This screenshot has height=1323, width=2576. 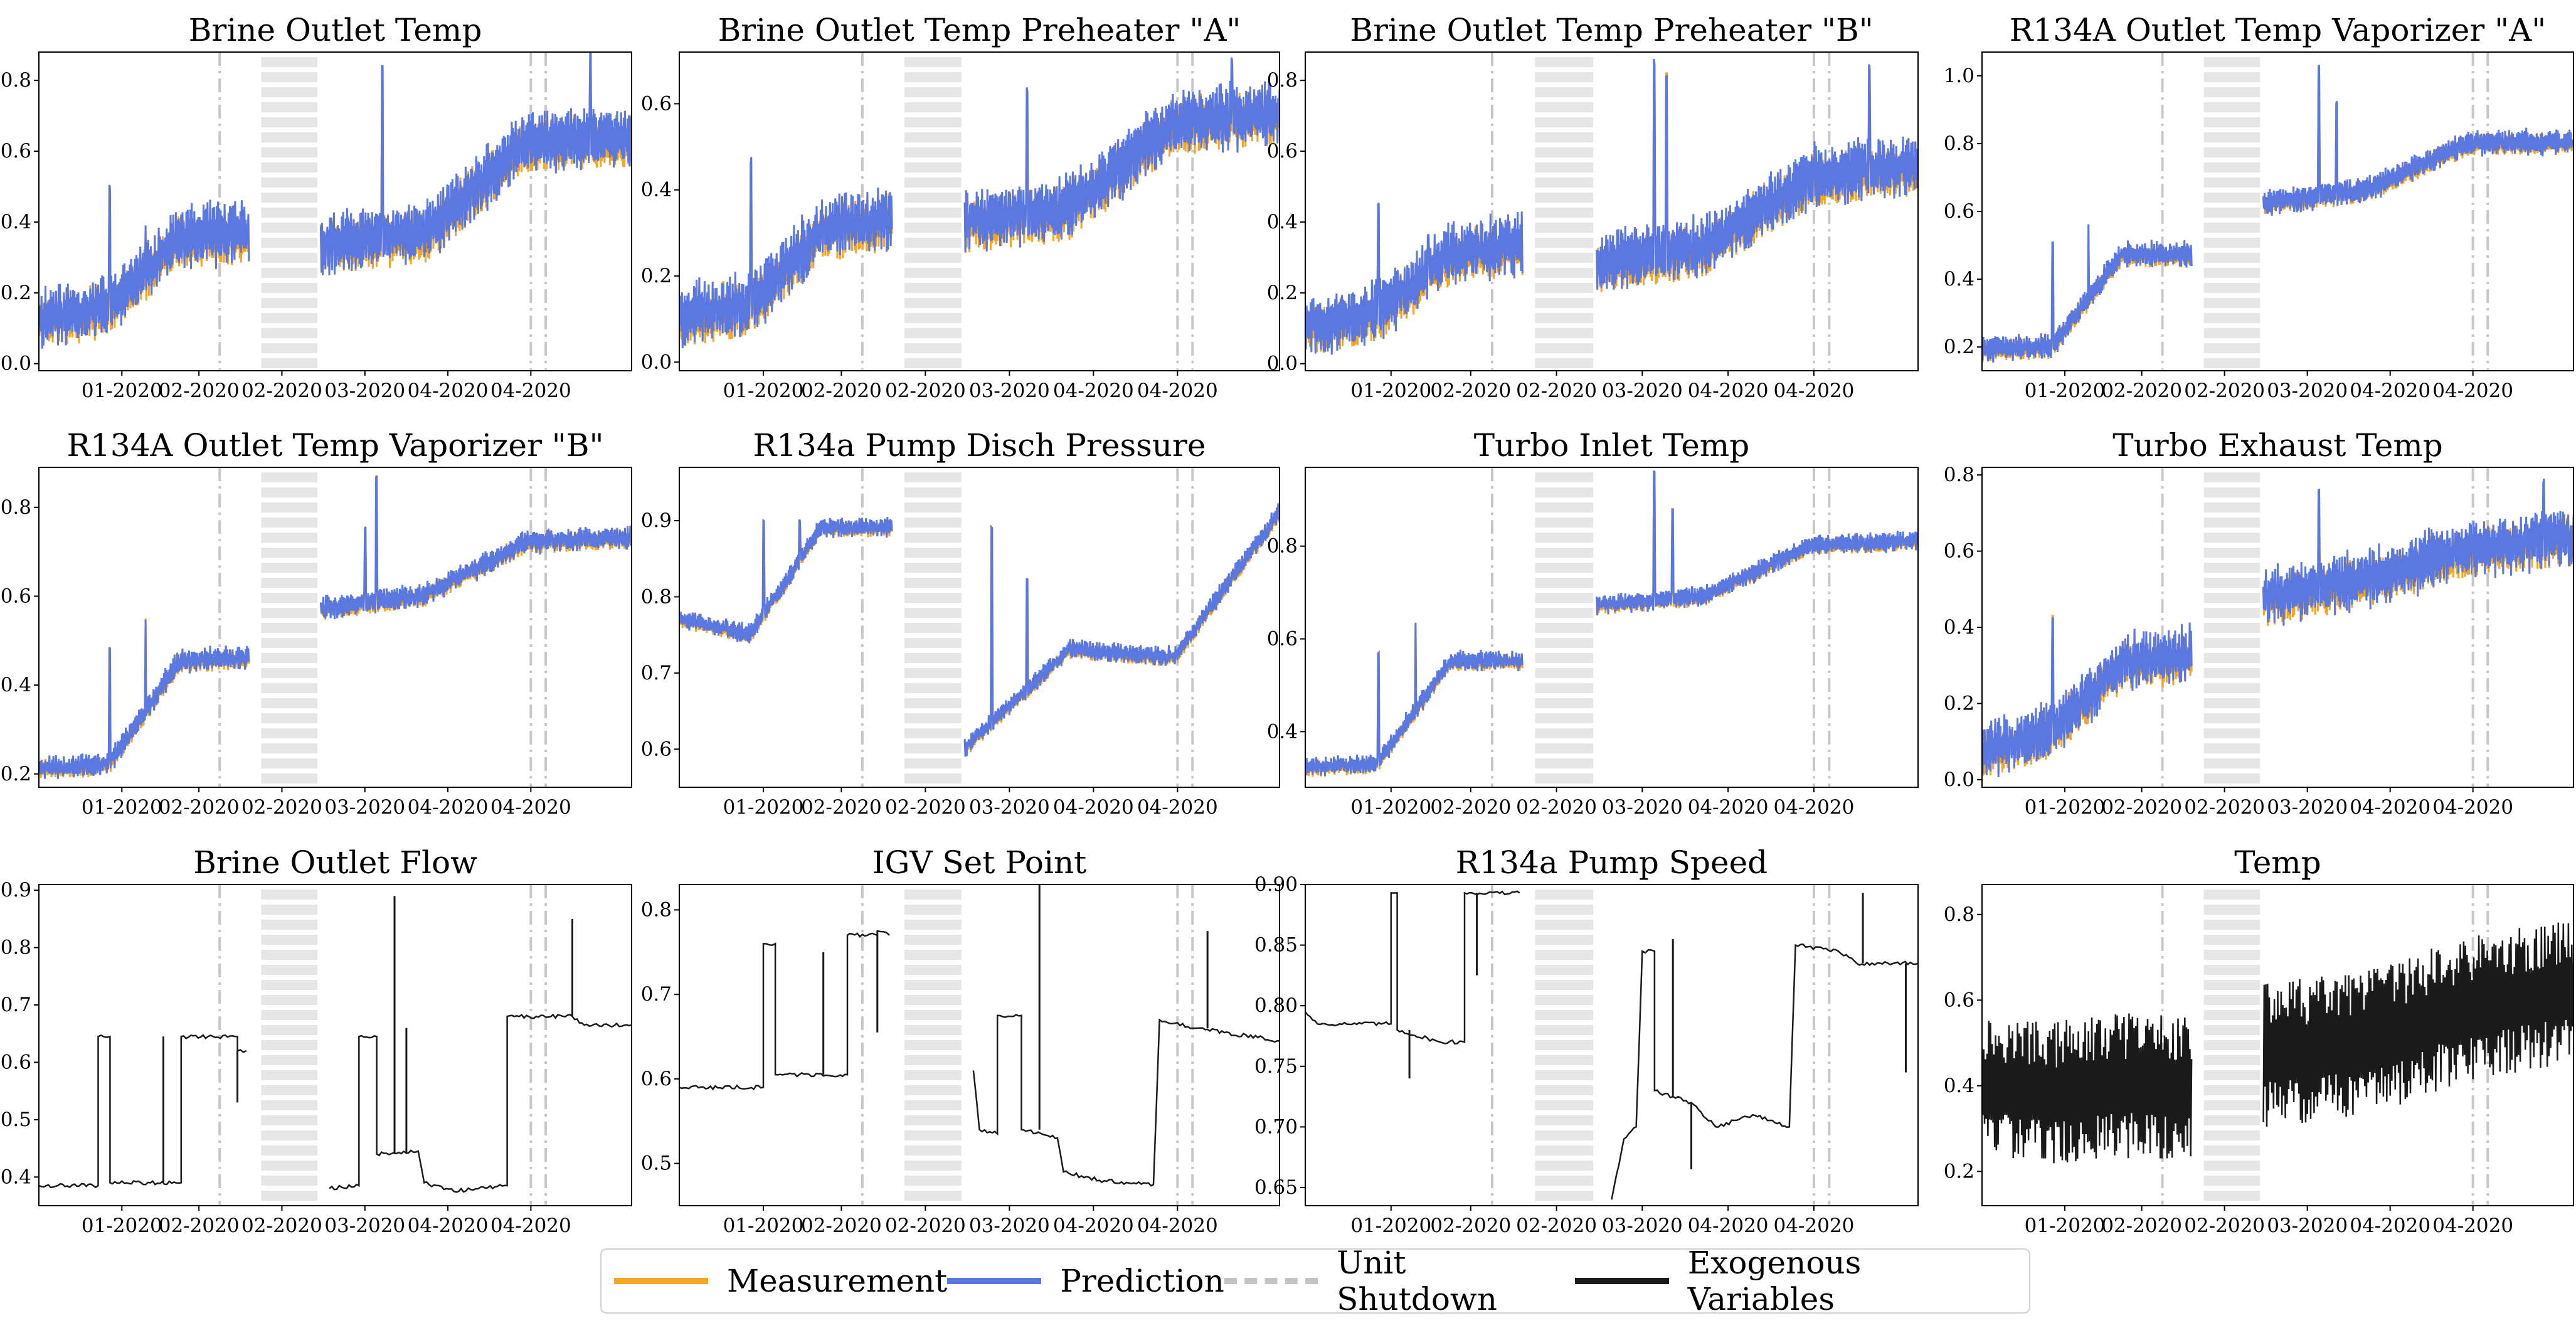 I want to click on legend-item-exogenous: Exogenous Variables, so click(x=1796, y=1281).